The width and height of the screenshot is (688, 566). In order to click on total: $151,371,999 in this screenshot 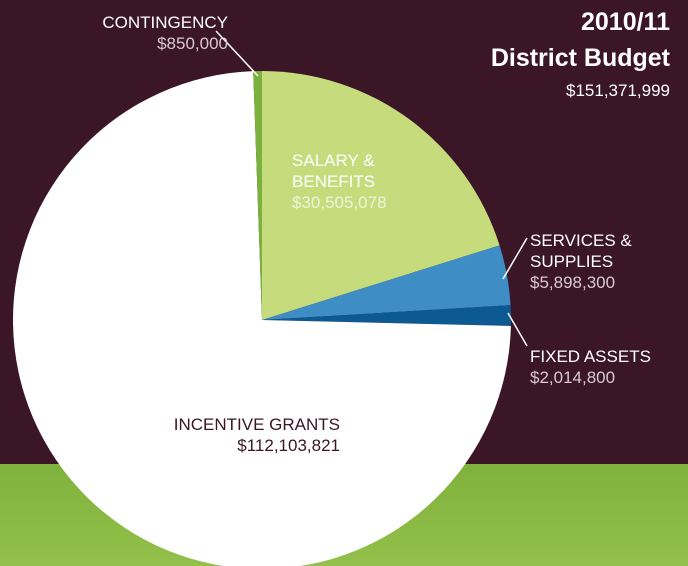, I will do `click(618, 90)`.